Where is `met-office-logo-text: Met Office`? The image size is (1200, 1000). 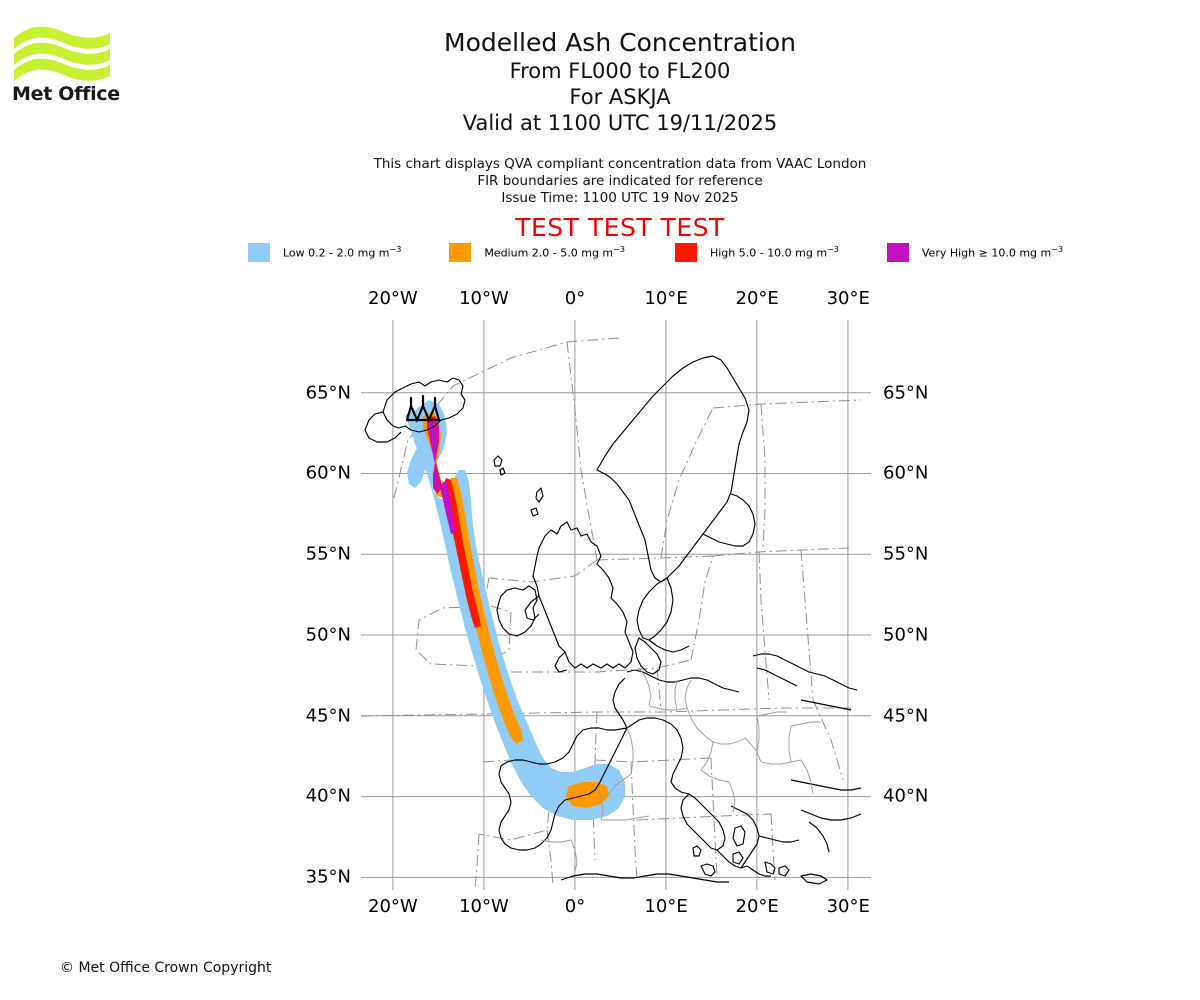
met-office-logo-text: Met Office is located at coordinates (66, 94).